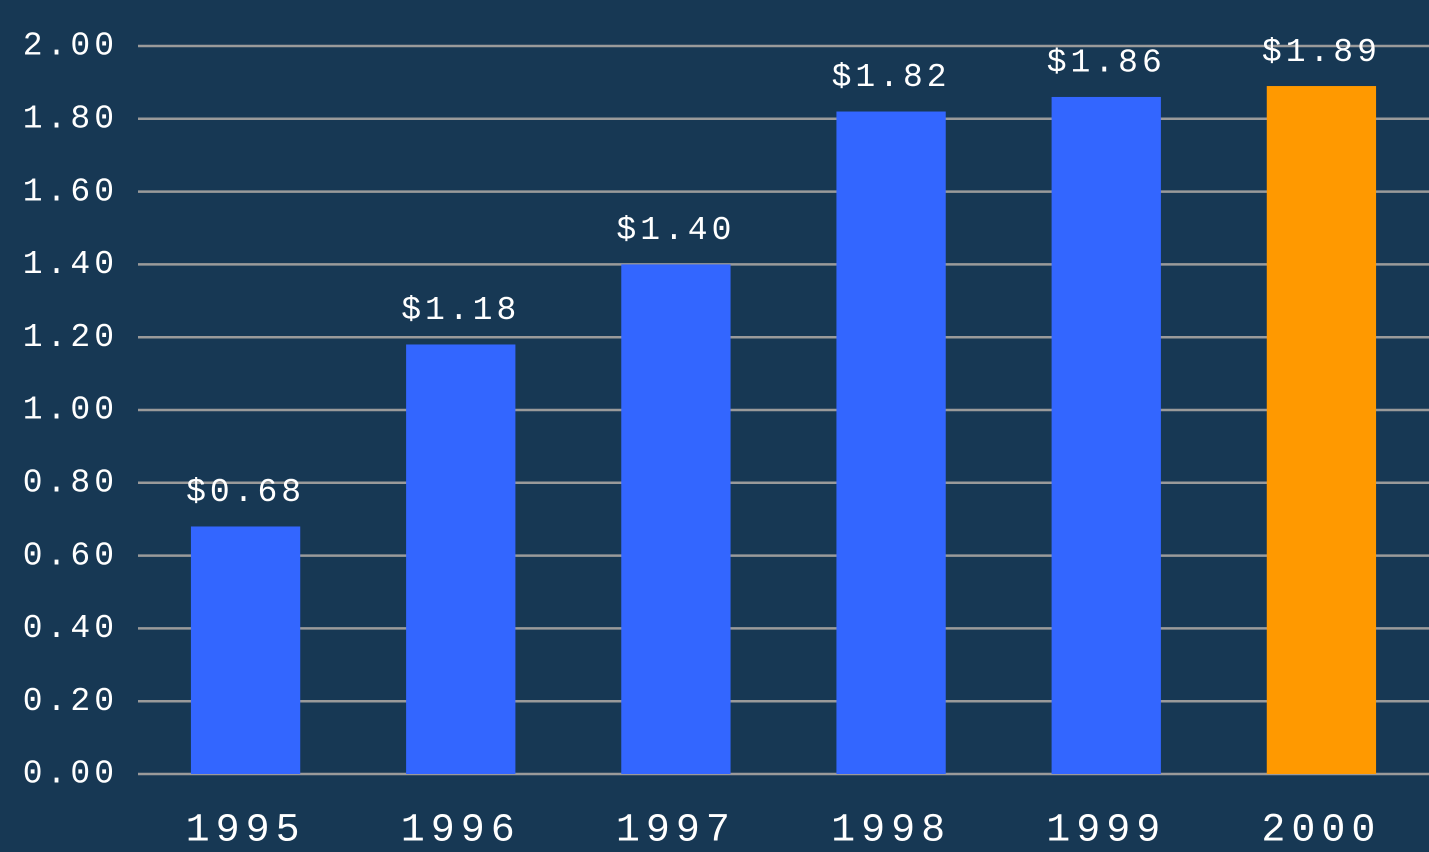  What do you see at coordinates (675, 230) in the screenshot?
I see `value-label: $1.40` at bounding box center [675, 230].